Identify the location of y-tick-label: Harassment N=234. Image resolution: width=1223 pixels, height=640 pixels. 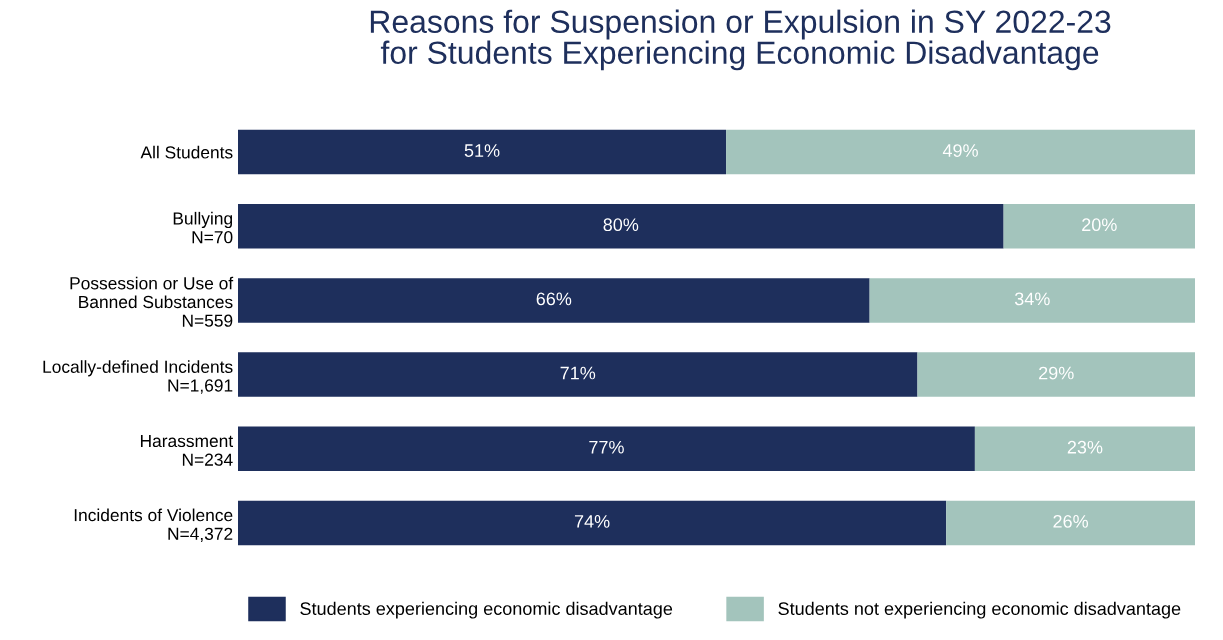
(187, 450).